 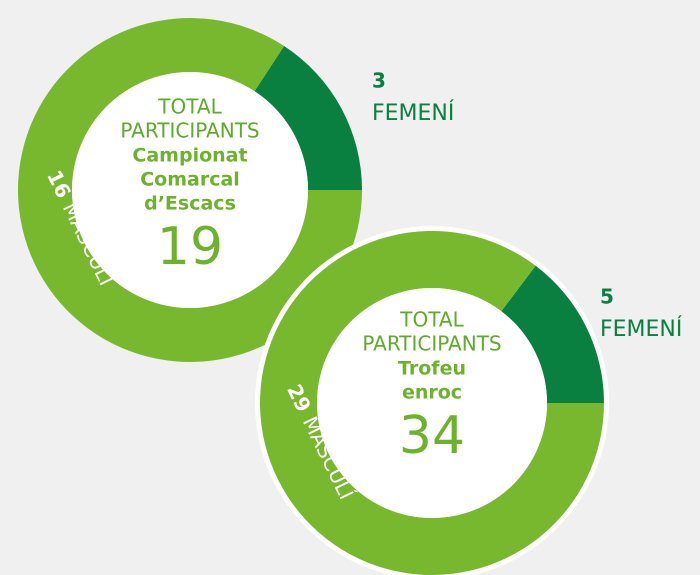 What do you see at coordinates (379, 81) in the screenshot?
I see `femeni-value: 3` at bounding box center [379, 81].